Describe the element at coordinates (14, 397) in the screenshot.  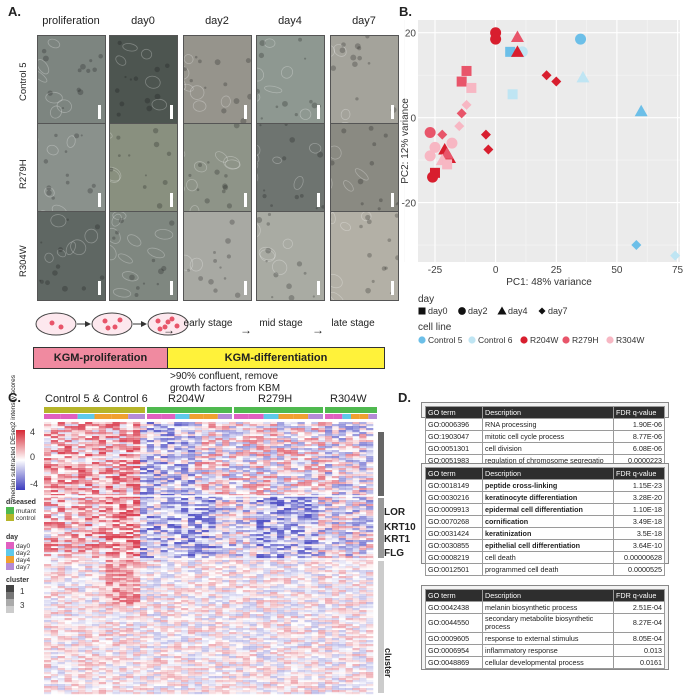
I see `panel-c-label: C.` at that location.